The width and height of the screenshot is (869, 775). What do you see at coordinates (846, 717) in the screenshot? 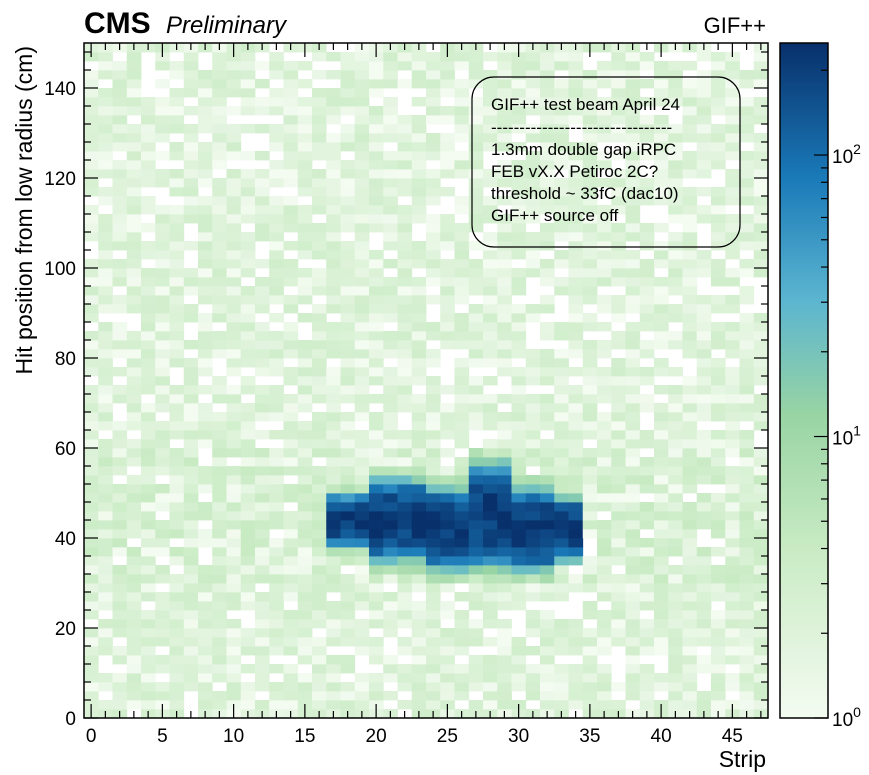
I see `colorbar-tick-label: 100` at bounding box center [846, 717].